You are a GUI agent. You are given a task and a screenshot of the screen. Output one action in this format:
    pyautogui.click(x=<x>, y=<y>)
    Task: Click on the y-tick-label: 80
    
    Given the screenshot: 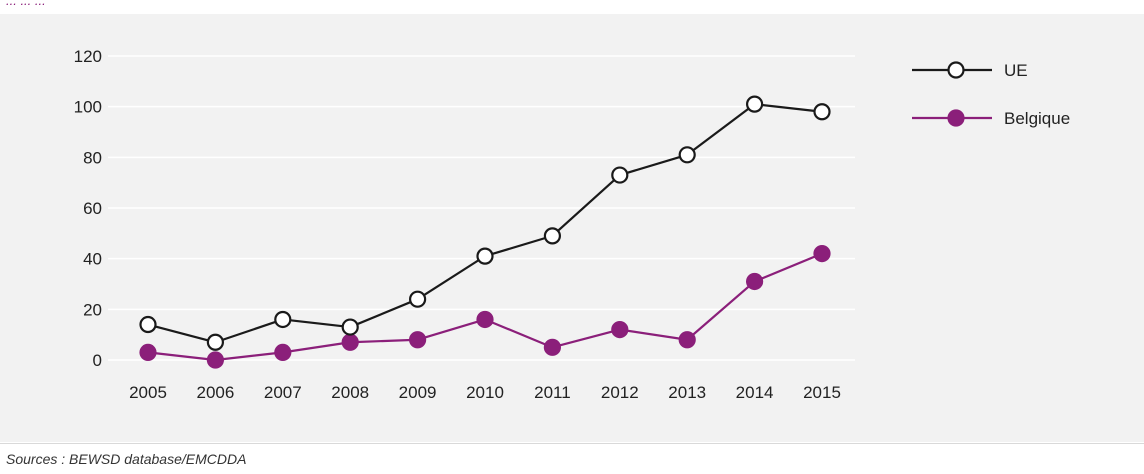 What is the action you would take?
    pyautogui.click(x=92, y=157)
    